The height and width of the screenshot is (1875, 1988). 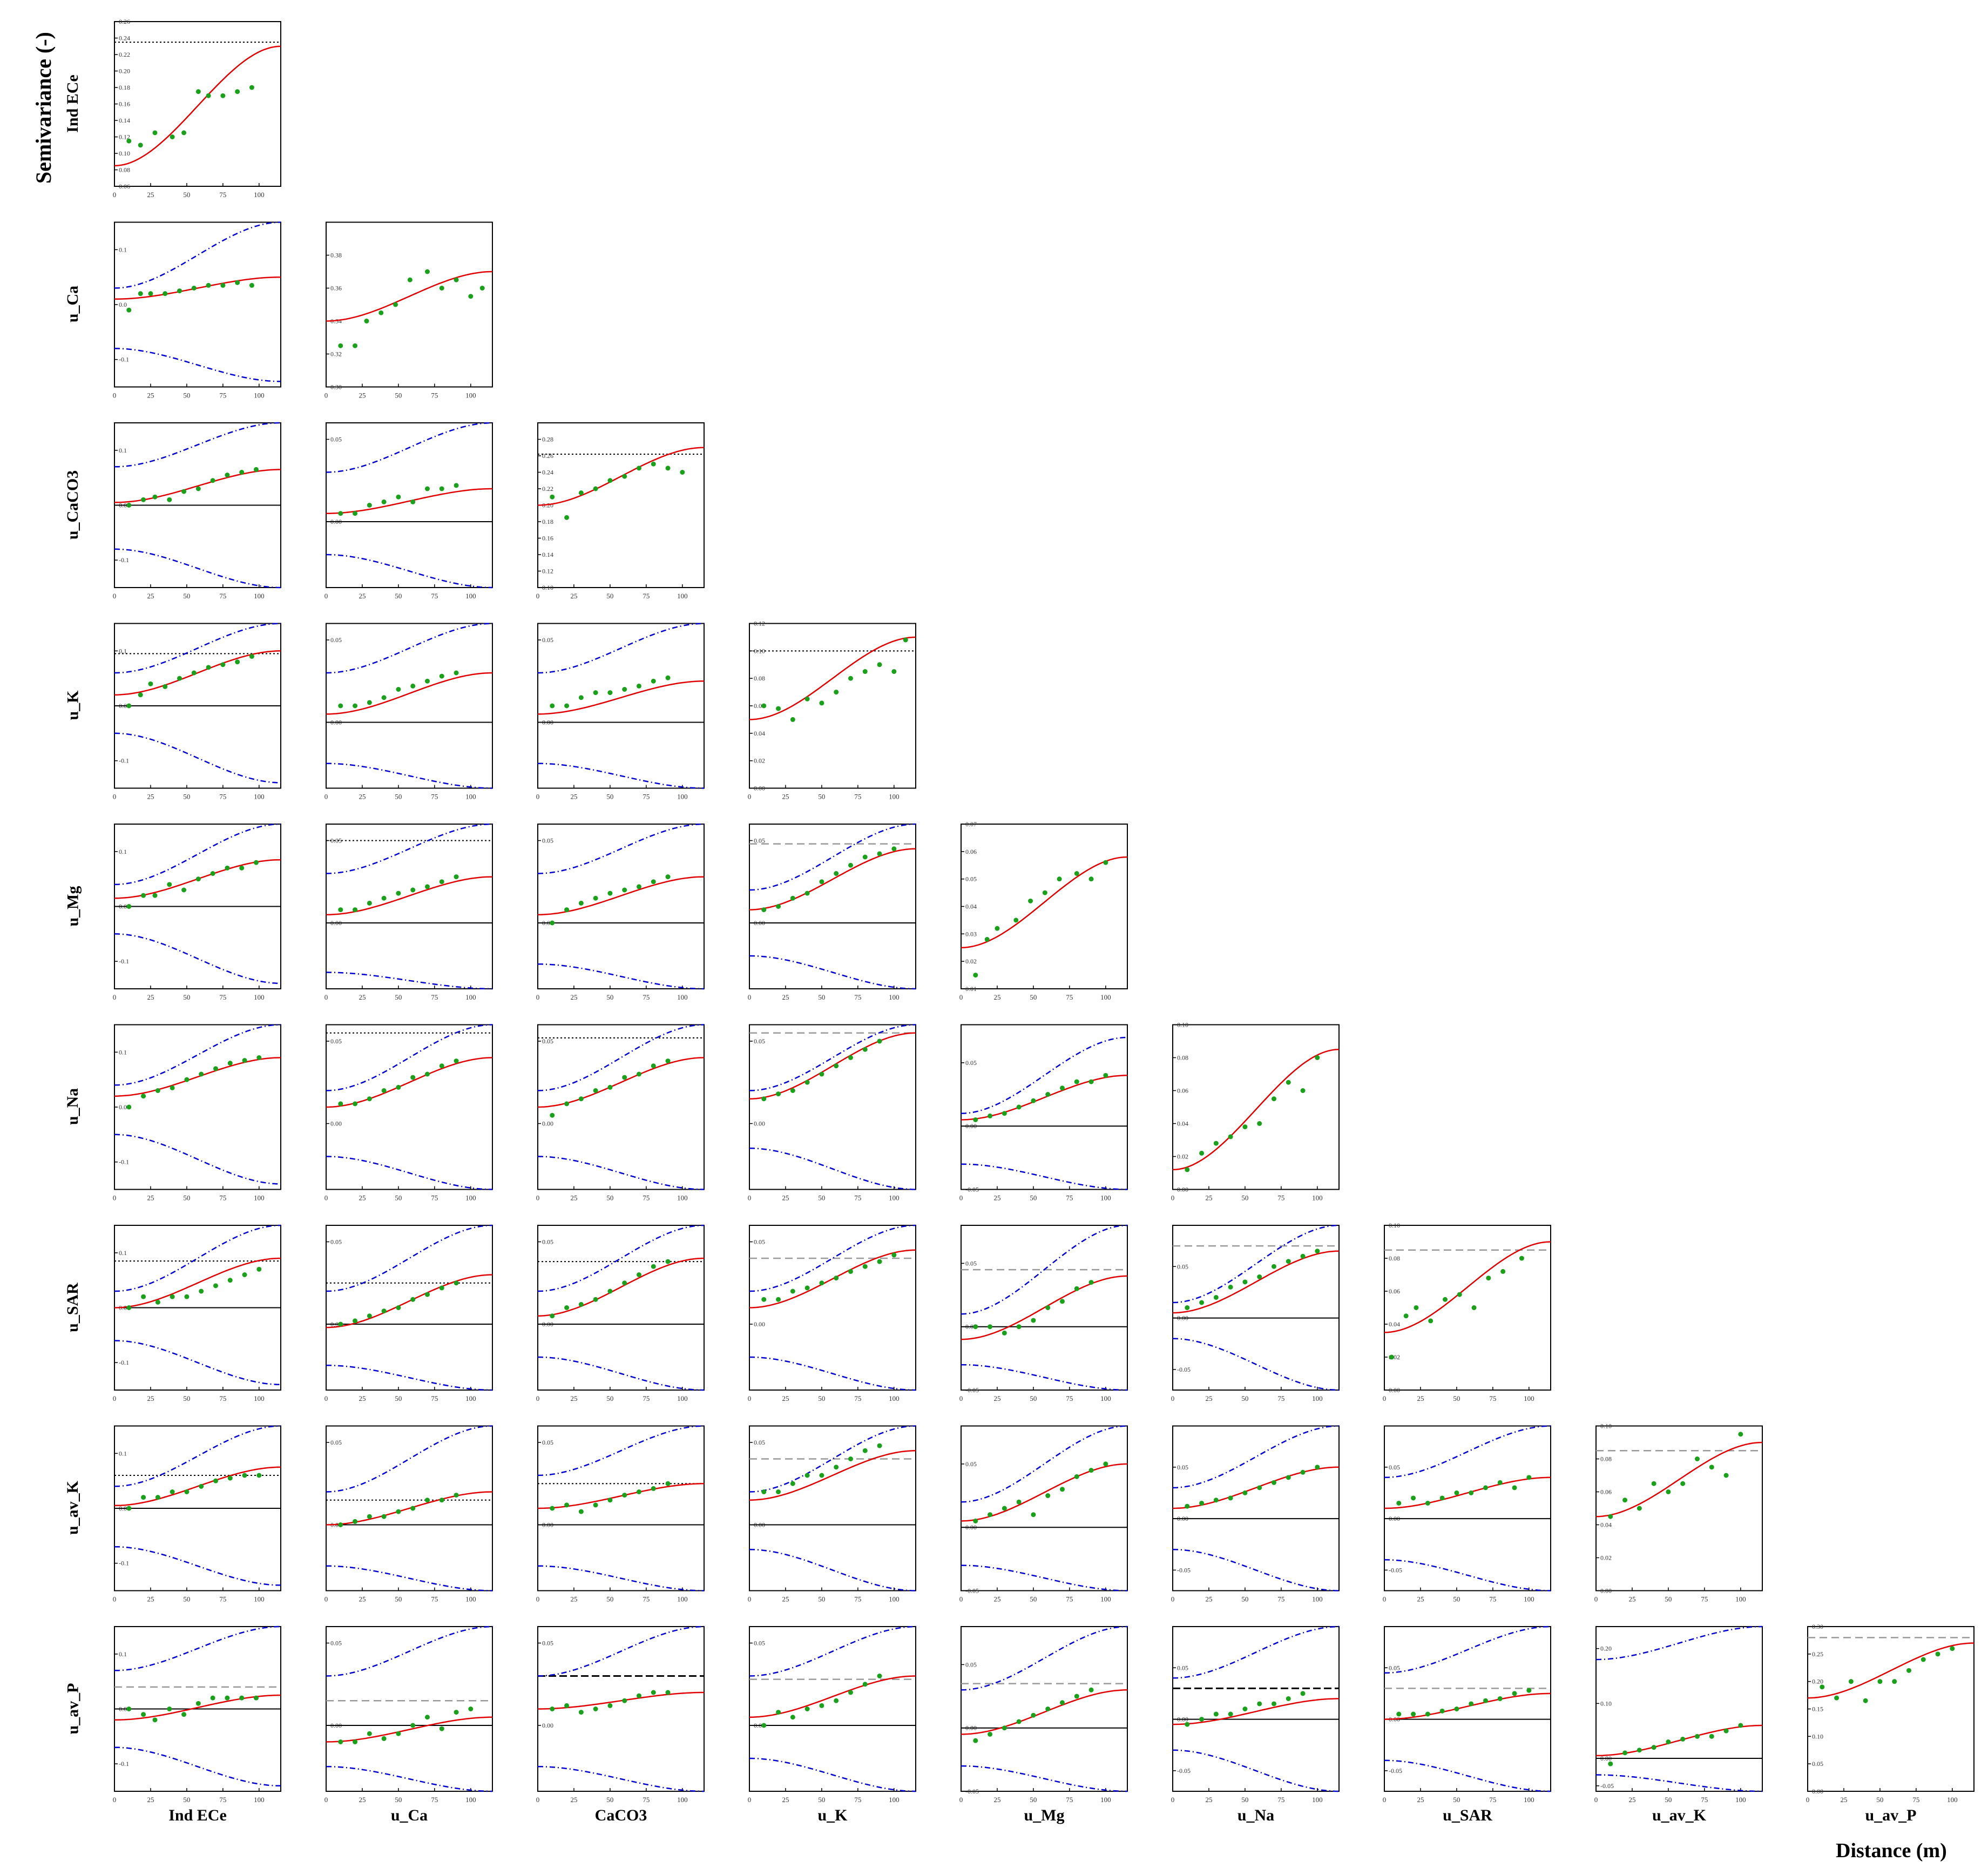 I want to click on y-tick-label: 0.14, so click(x=124, y=120).